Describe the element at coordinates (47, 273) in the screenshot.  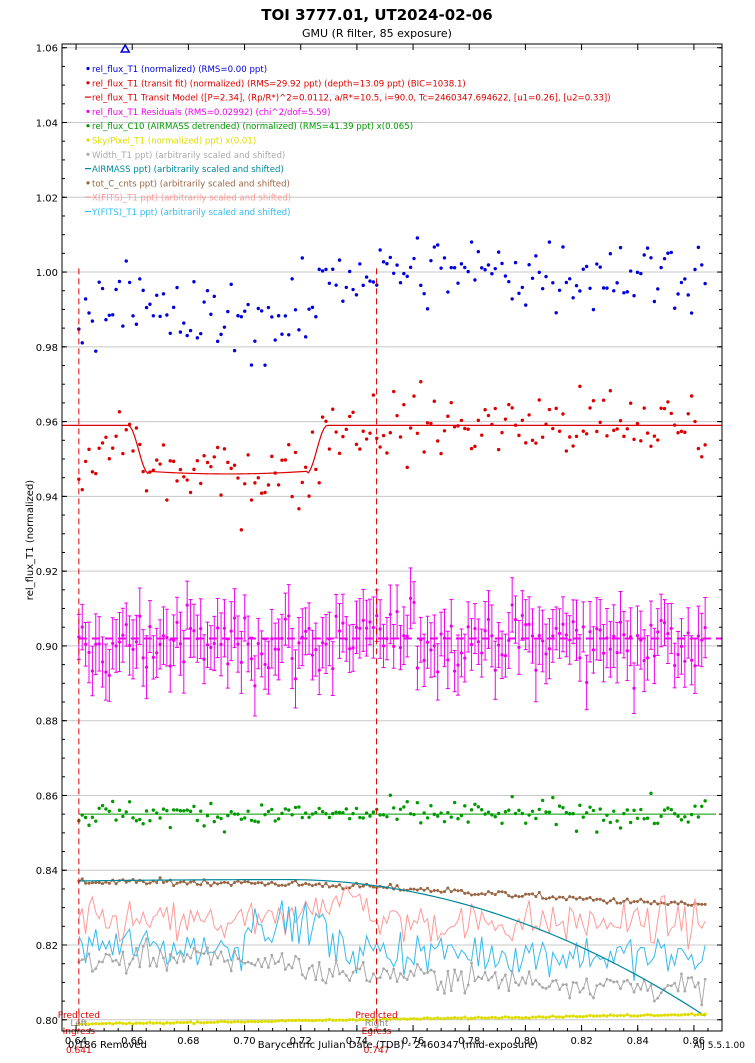
I see `y-tick-label: 1.00` at that location.